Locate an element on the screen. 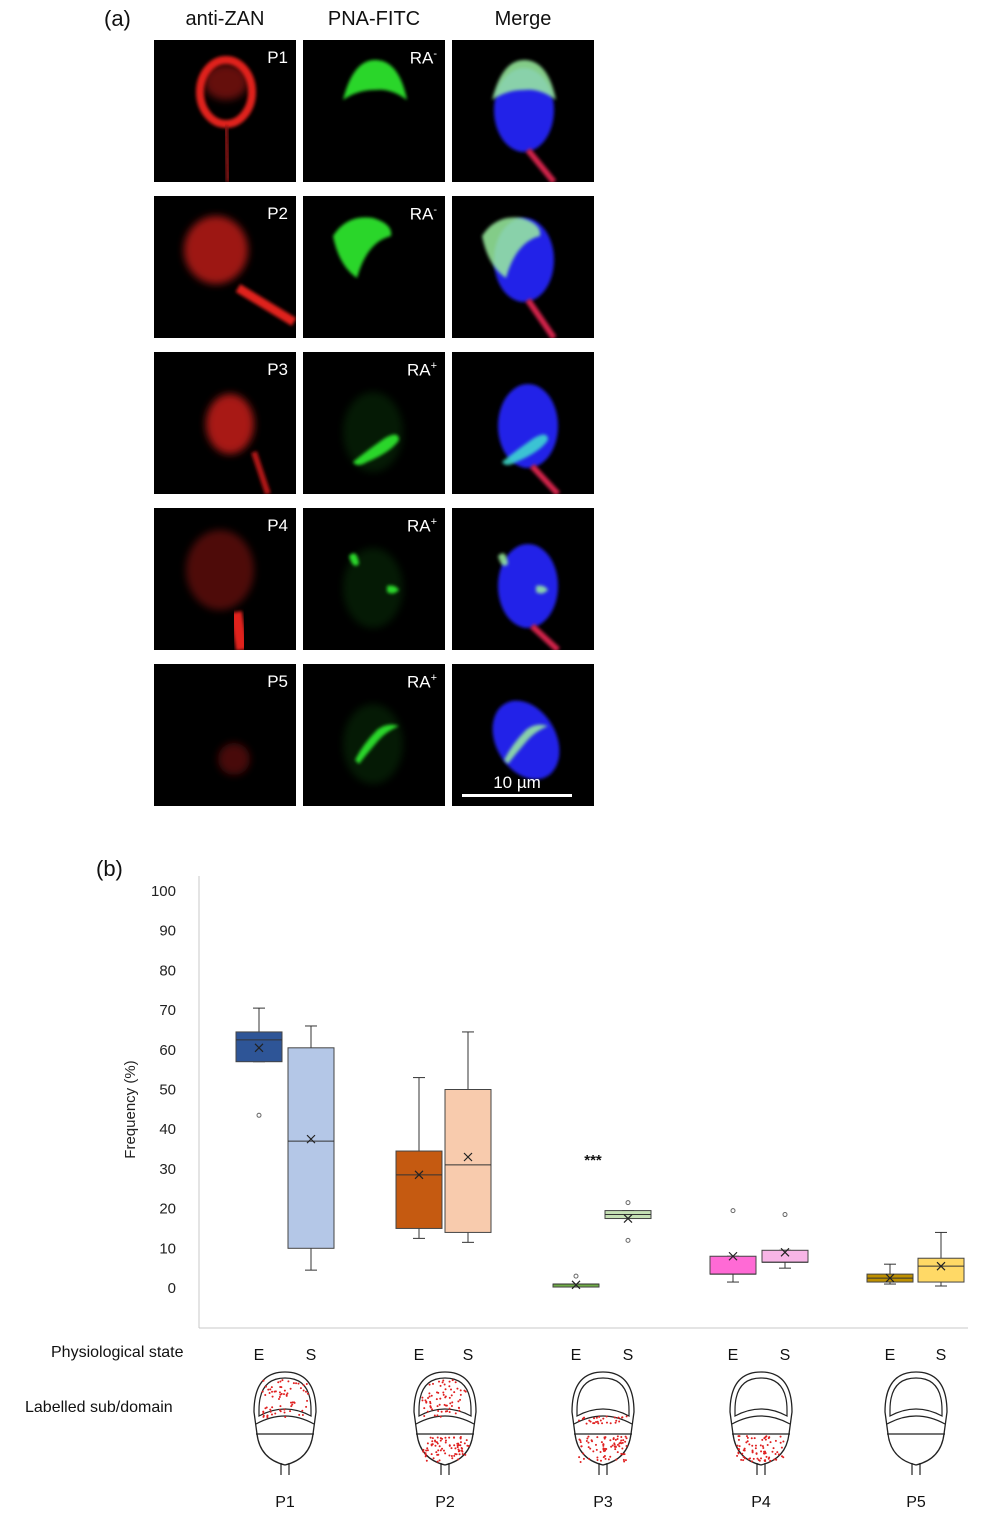  box-p1-e is located at coordinates (259, 1062).